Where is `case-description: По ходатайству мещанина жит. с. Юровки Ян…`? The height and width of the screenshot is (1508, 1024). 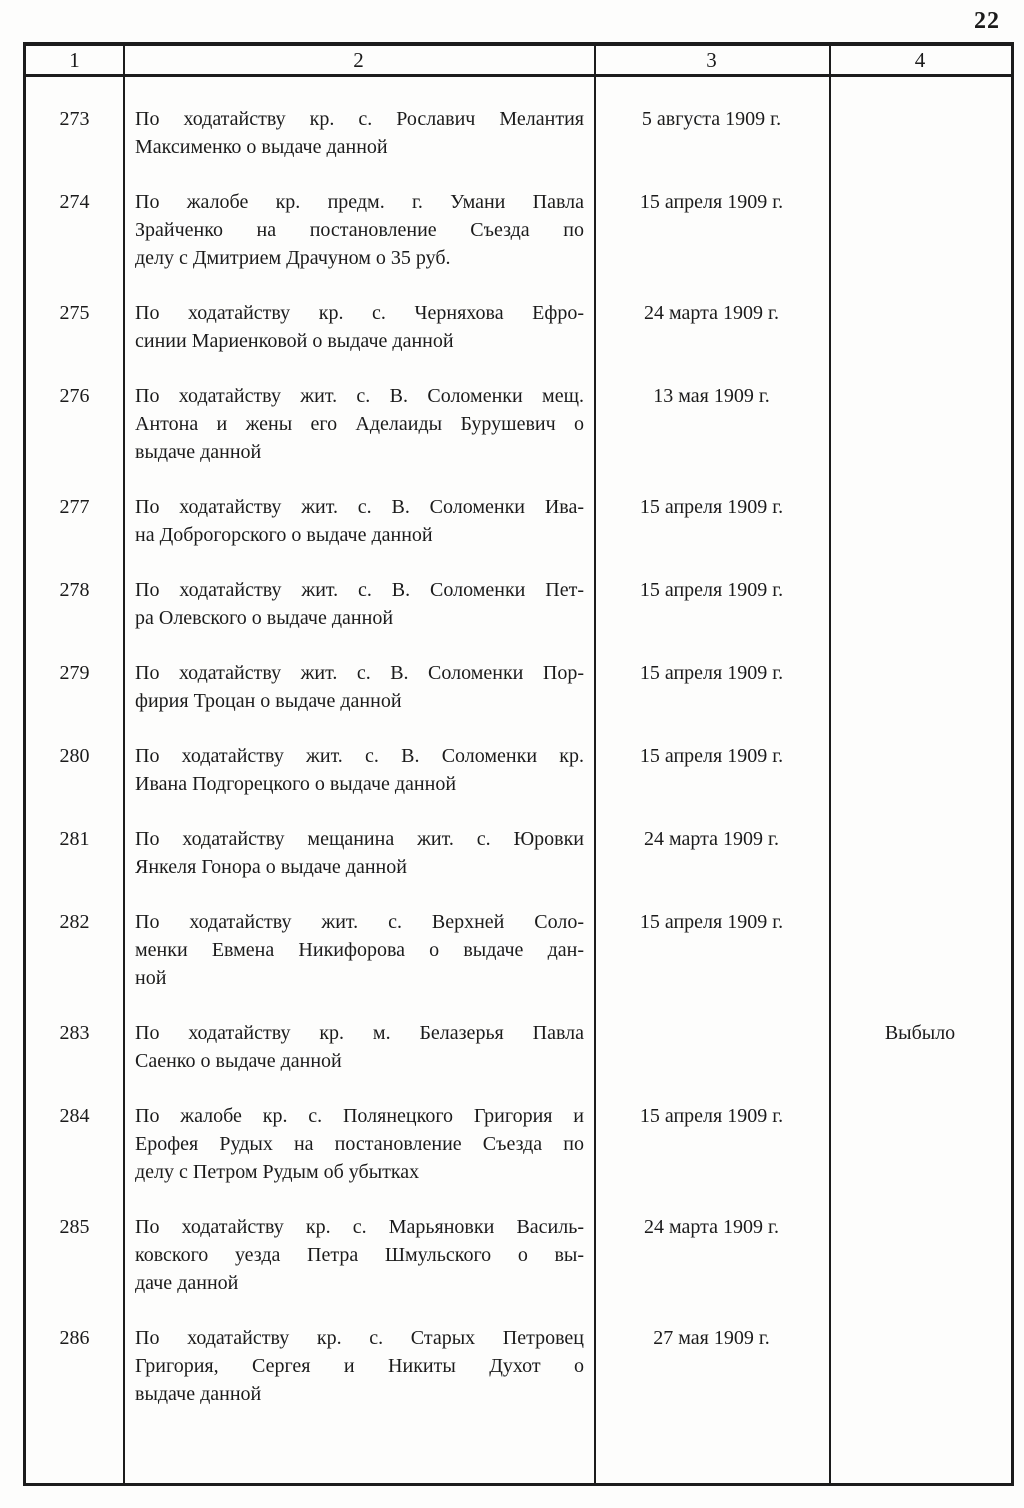
case-description: По ходатайству мещанина жит. с. Юровки Ян… is located at coordinates (359, 853).